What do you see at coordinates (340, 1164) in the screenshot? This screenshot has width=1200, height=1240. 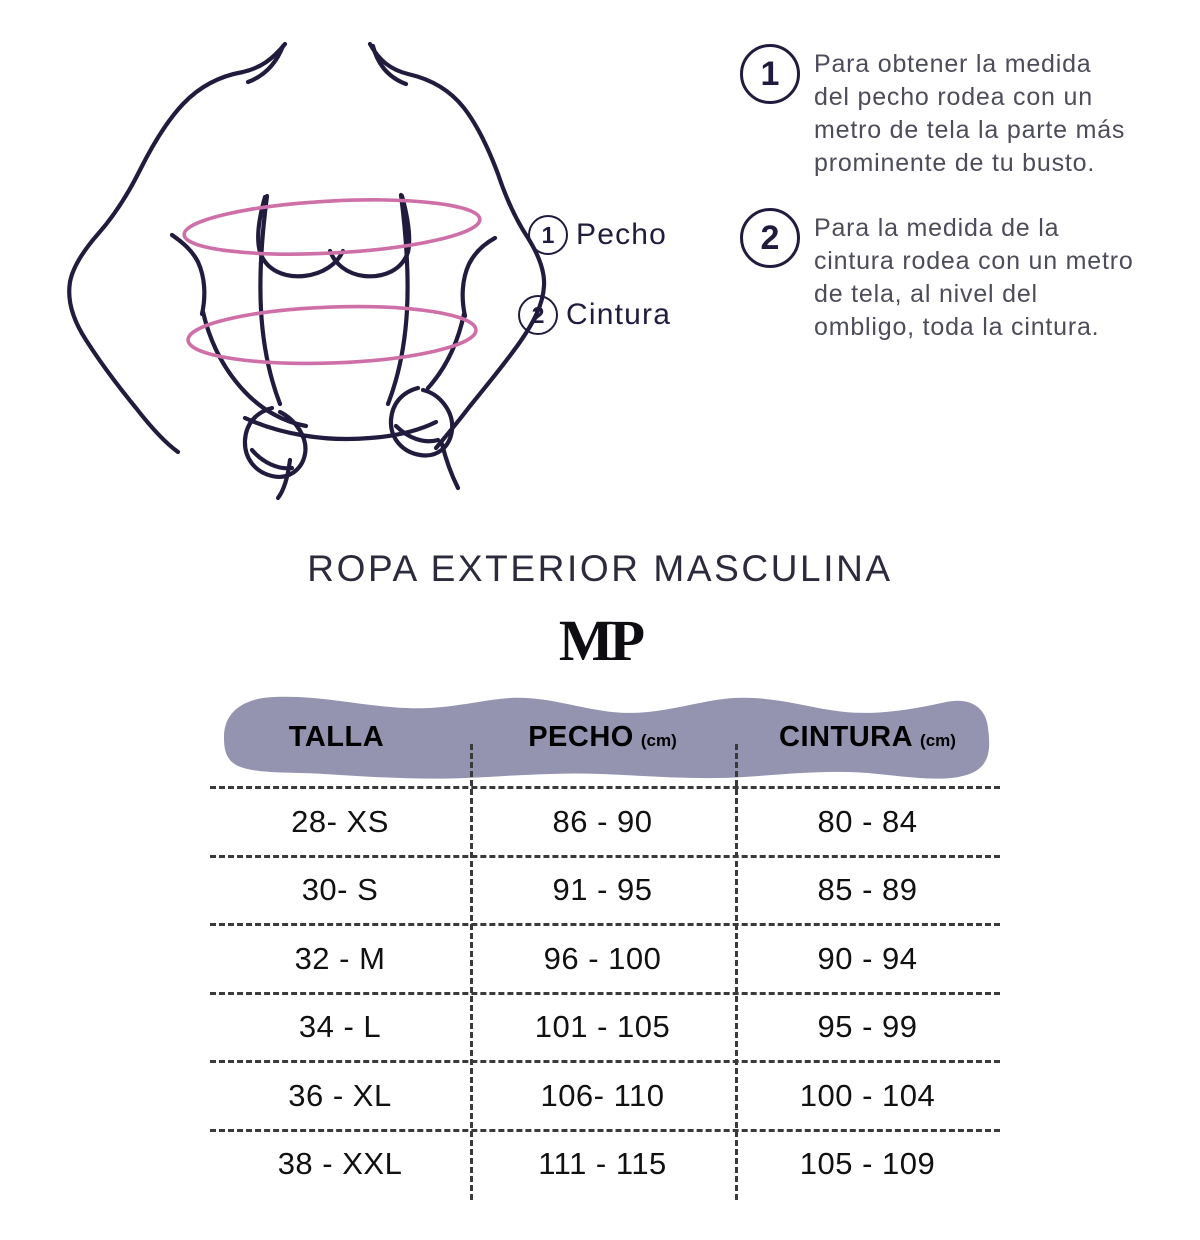 I see `cell-talla: 38 - XXL` at bounding box center [340, 1164].